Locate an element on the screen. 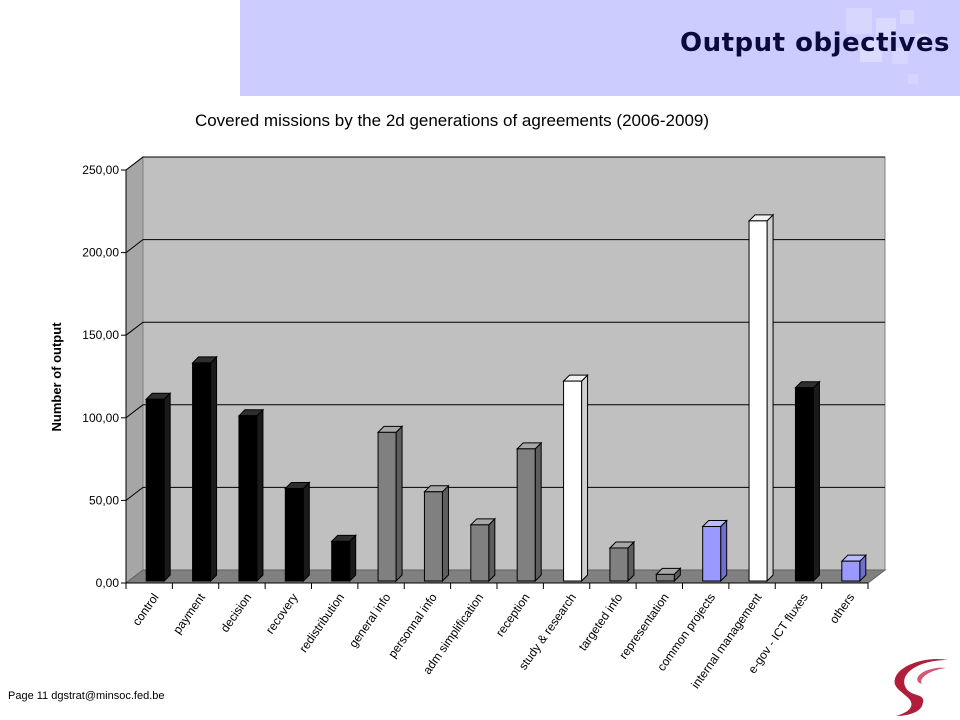  org-logo is located at coordinates (921, 687).